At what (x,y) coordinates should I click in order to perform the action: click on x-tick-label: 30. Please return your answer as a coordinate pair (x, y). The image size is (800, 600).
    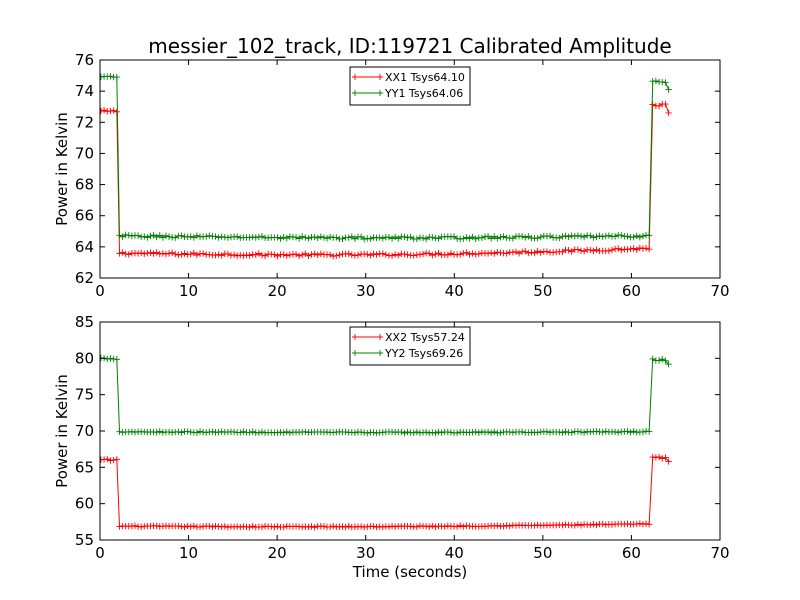
    Looking at the image, I should click on (365, 553).